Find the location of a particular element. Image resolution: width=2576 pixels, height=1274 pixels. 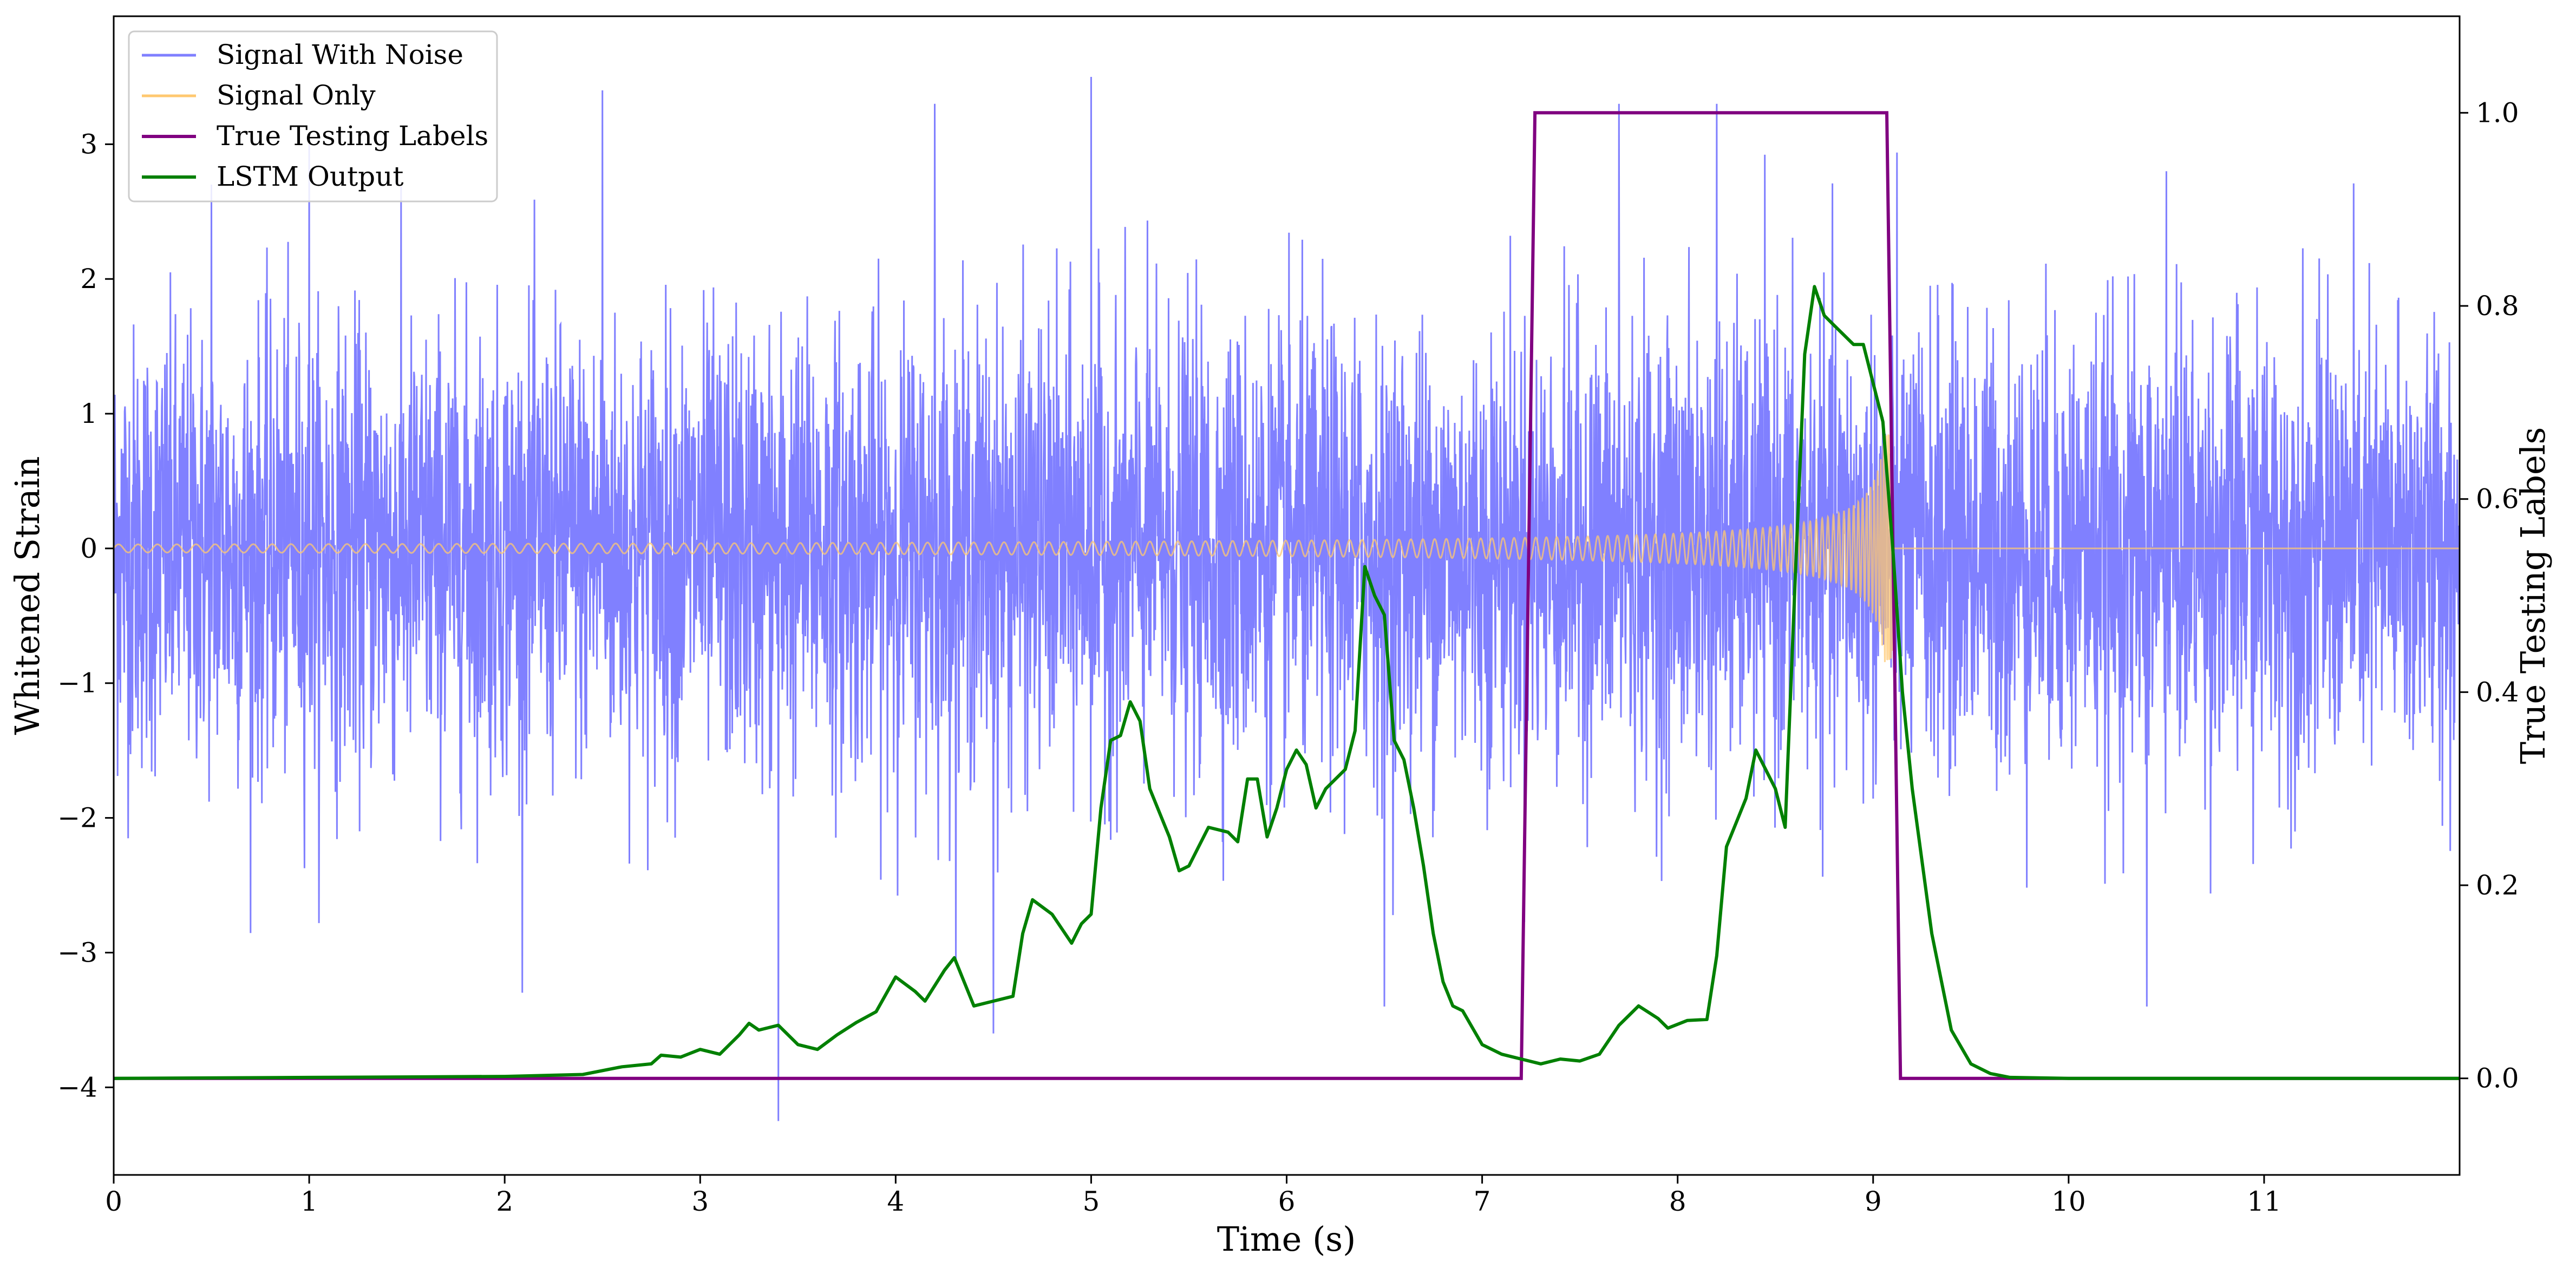

x-tick-label-3: 3 is located at coordinates (700, 1201).